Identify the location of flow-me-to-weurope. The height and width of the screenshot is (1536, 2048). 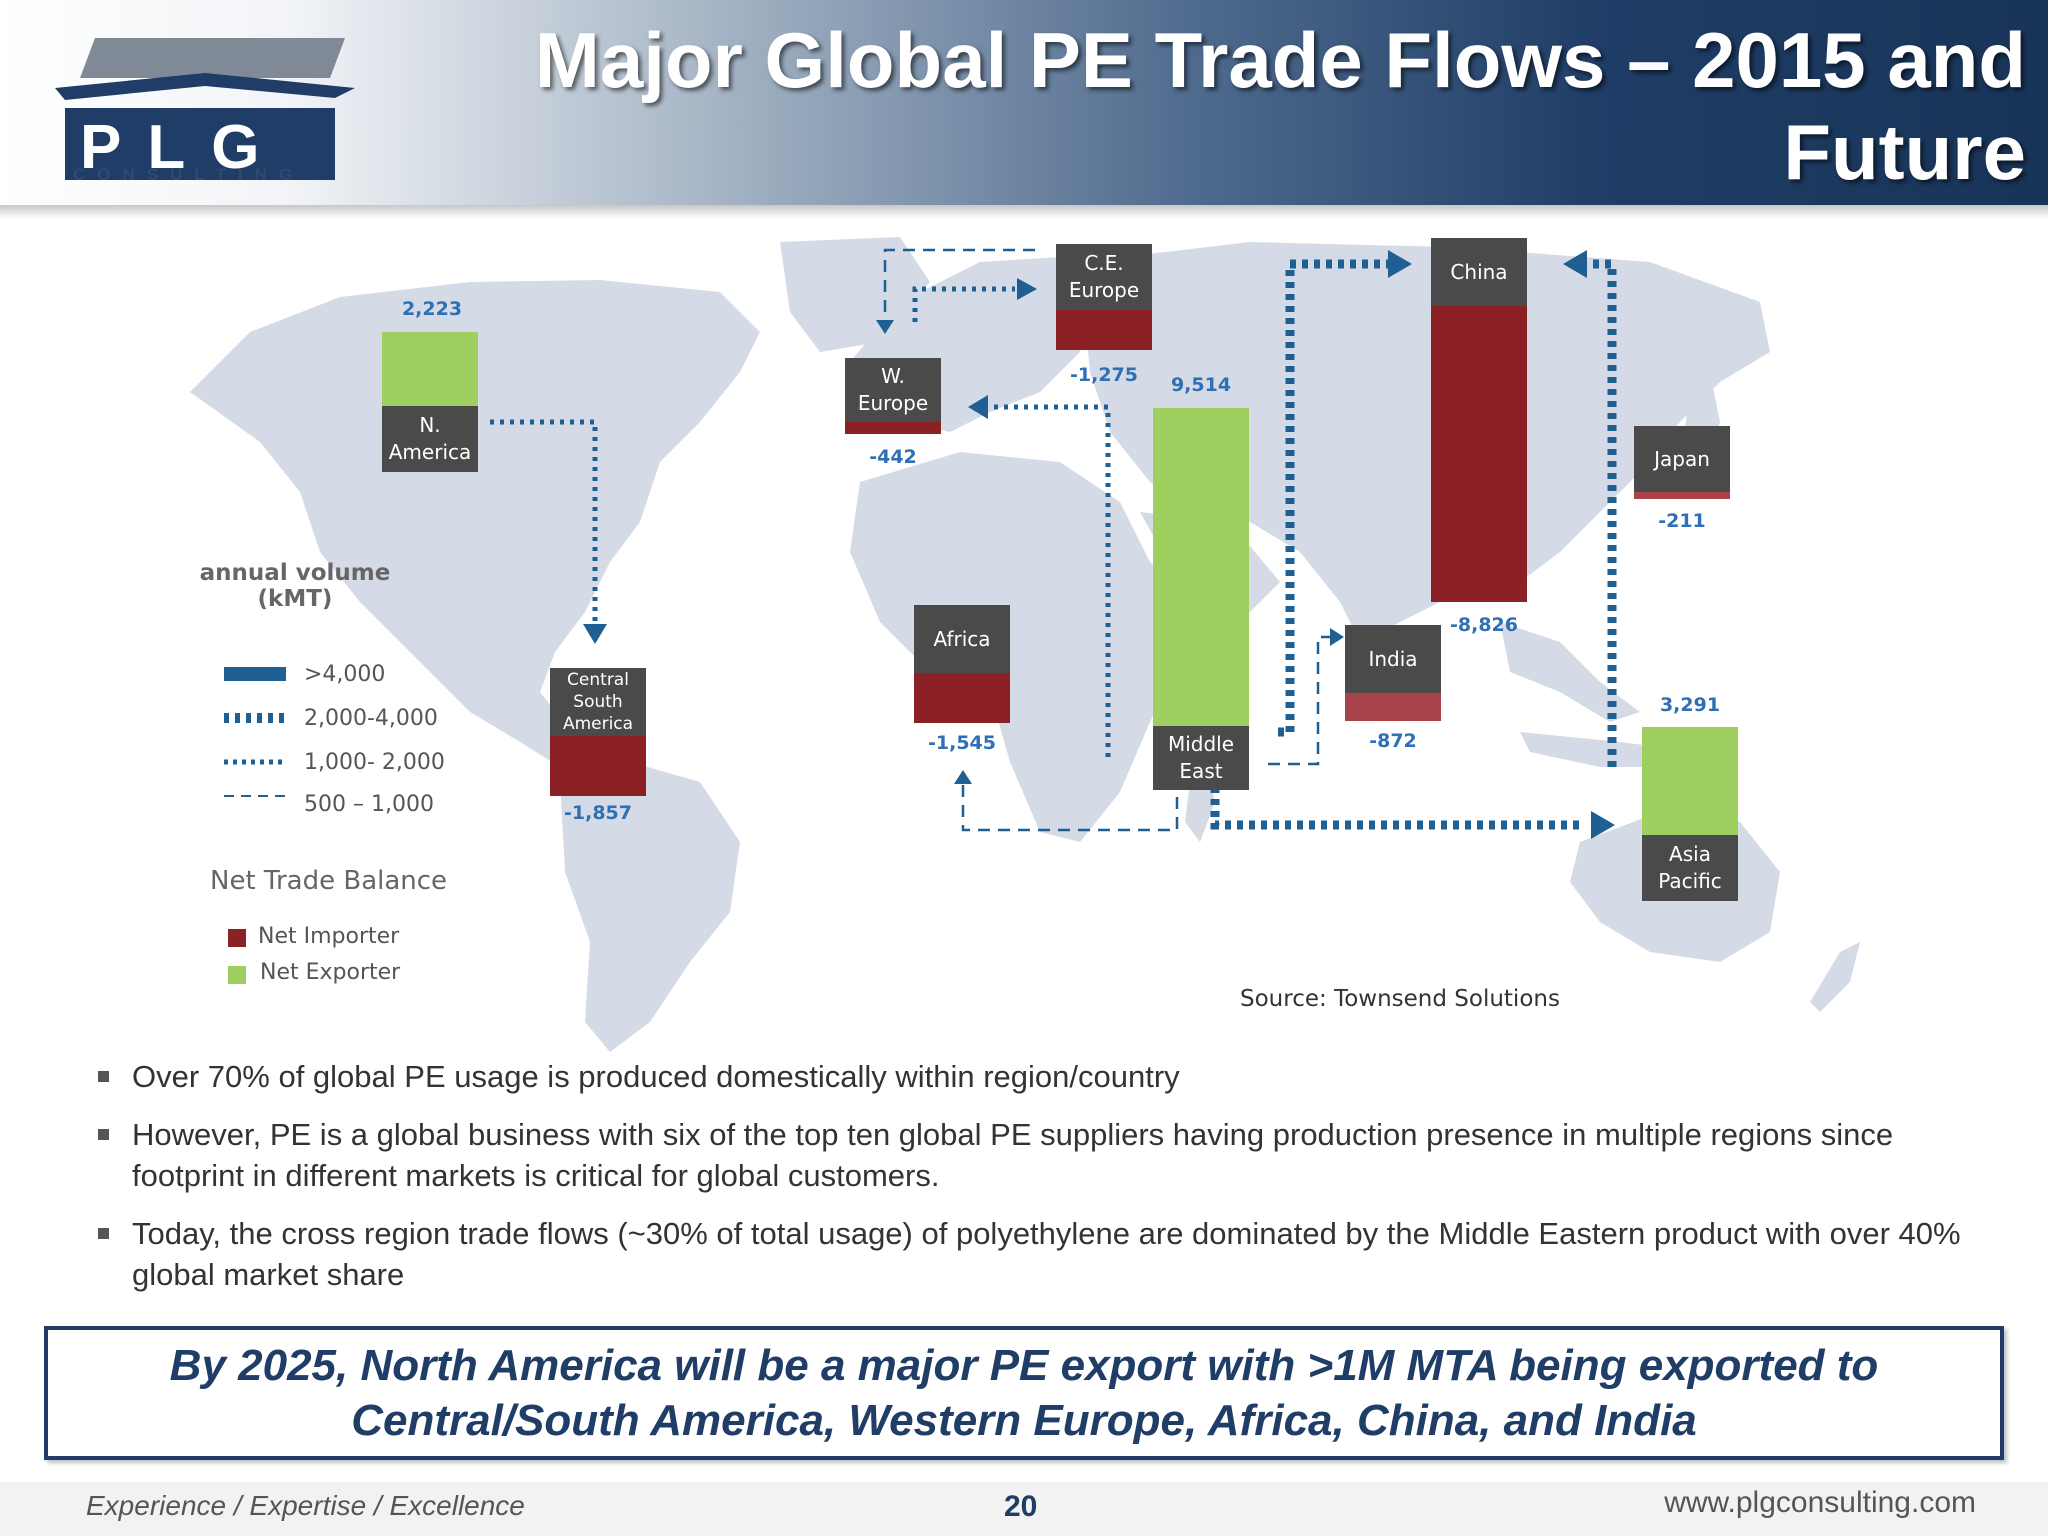
(1048, 580).